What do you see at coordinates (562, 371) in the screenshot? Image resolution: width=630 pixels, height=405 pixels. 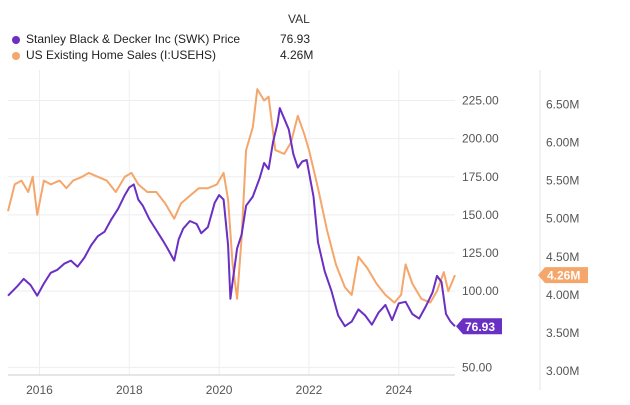 I see `y-right-tick-label: 3.00M` at bounding box center [562, 371].